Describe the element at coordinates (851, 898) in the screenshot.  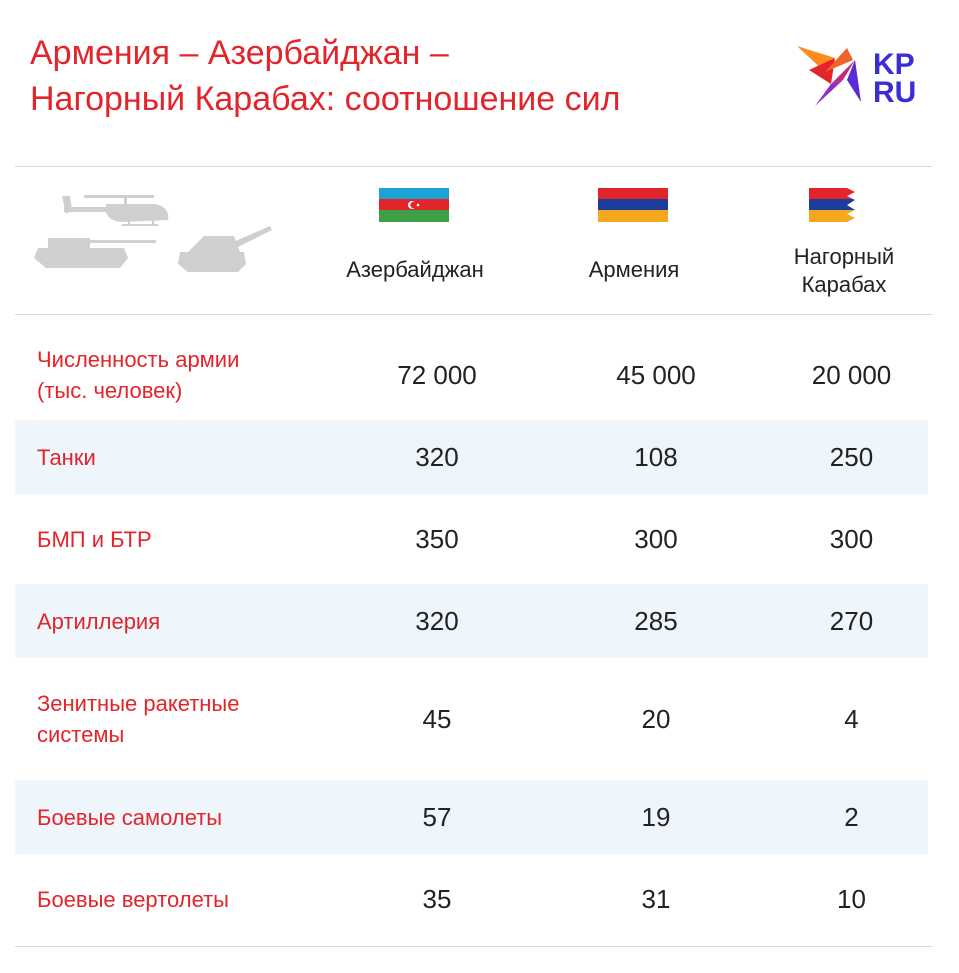
I see `value-karabakh: 10` at that location.